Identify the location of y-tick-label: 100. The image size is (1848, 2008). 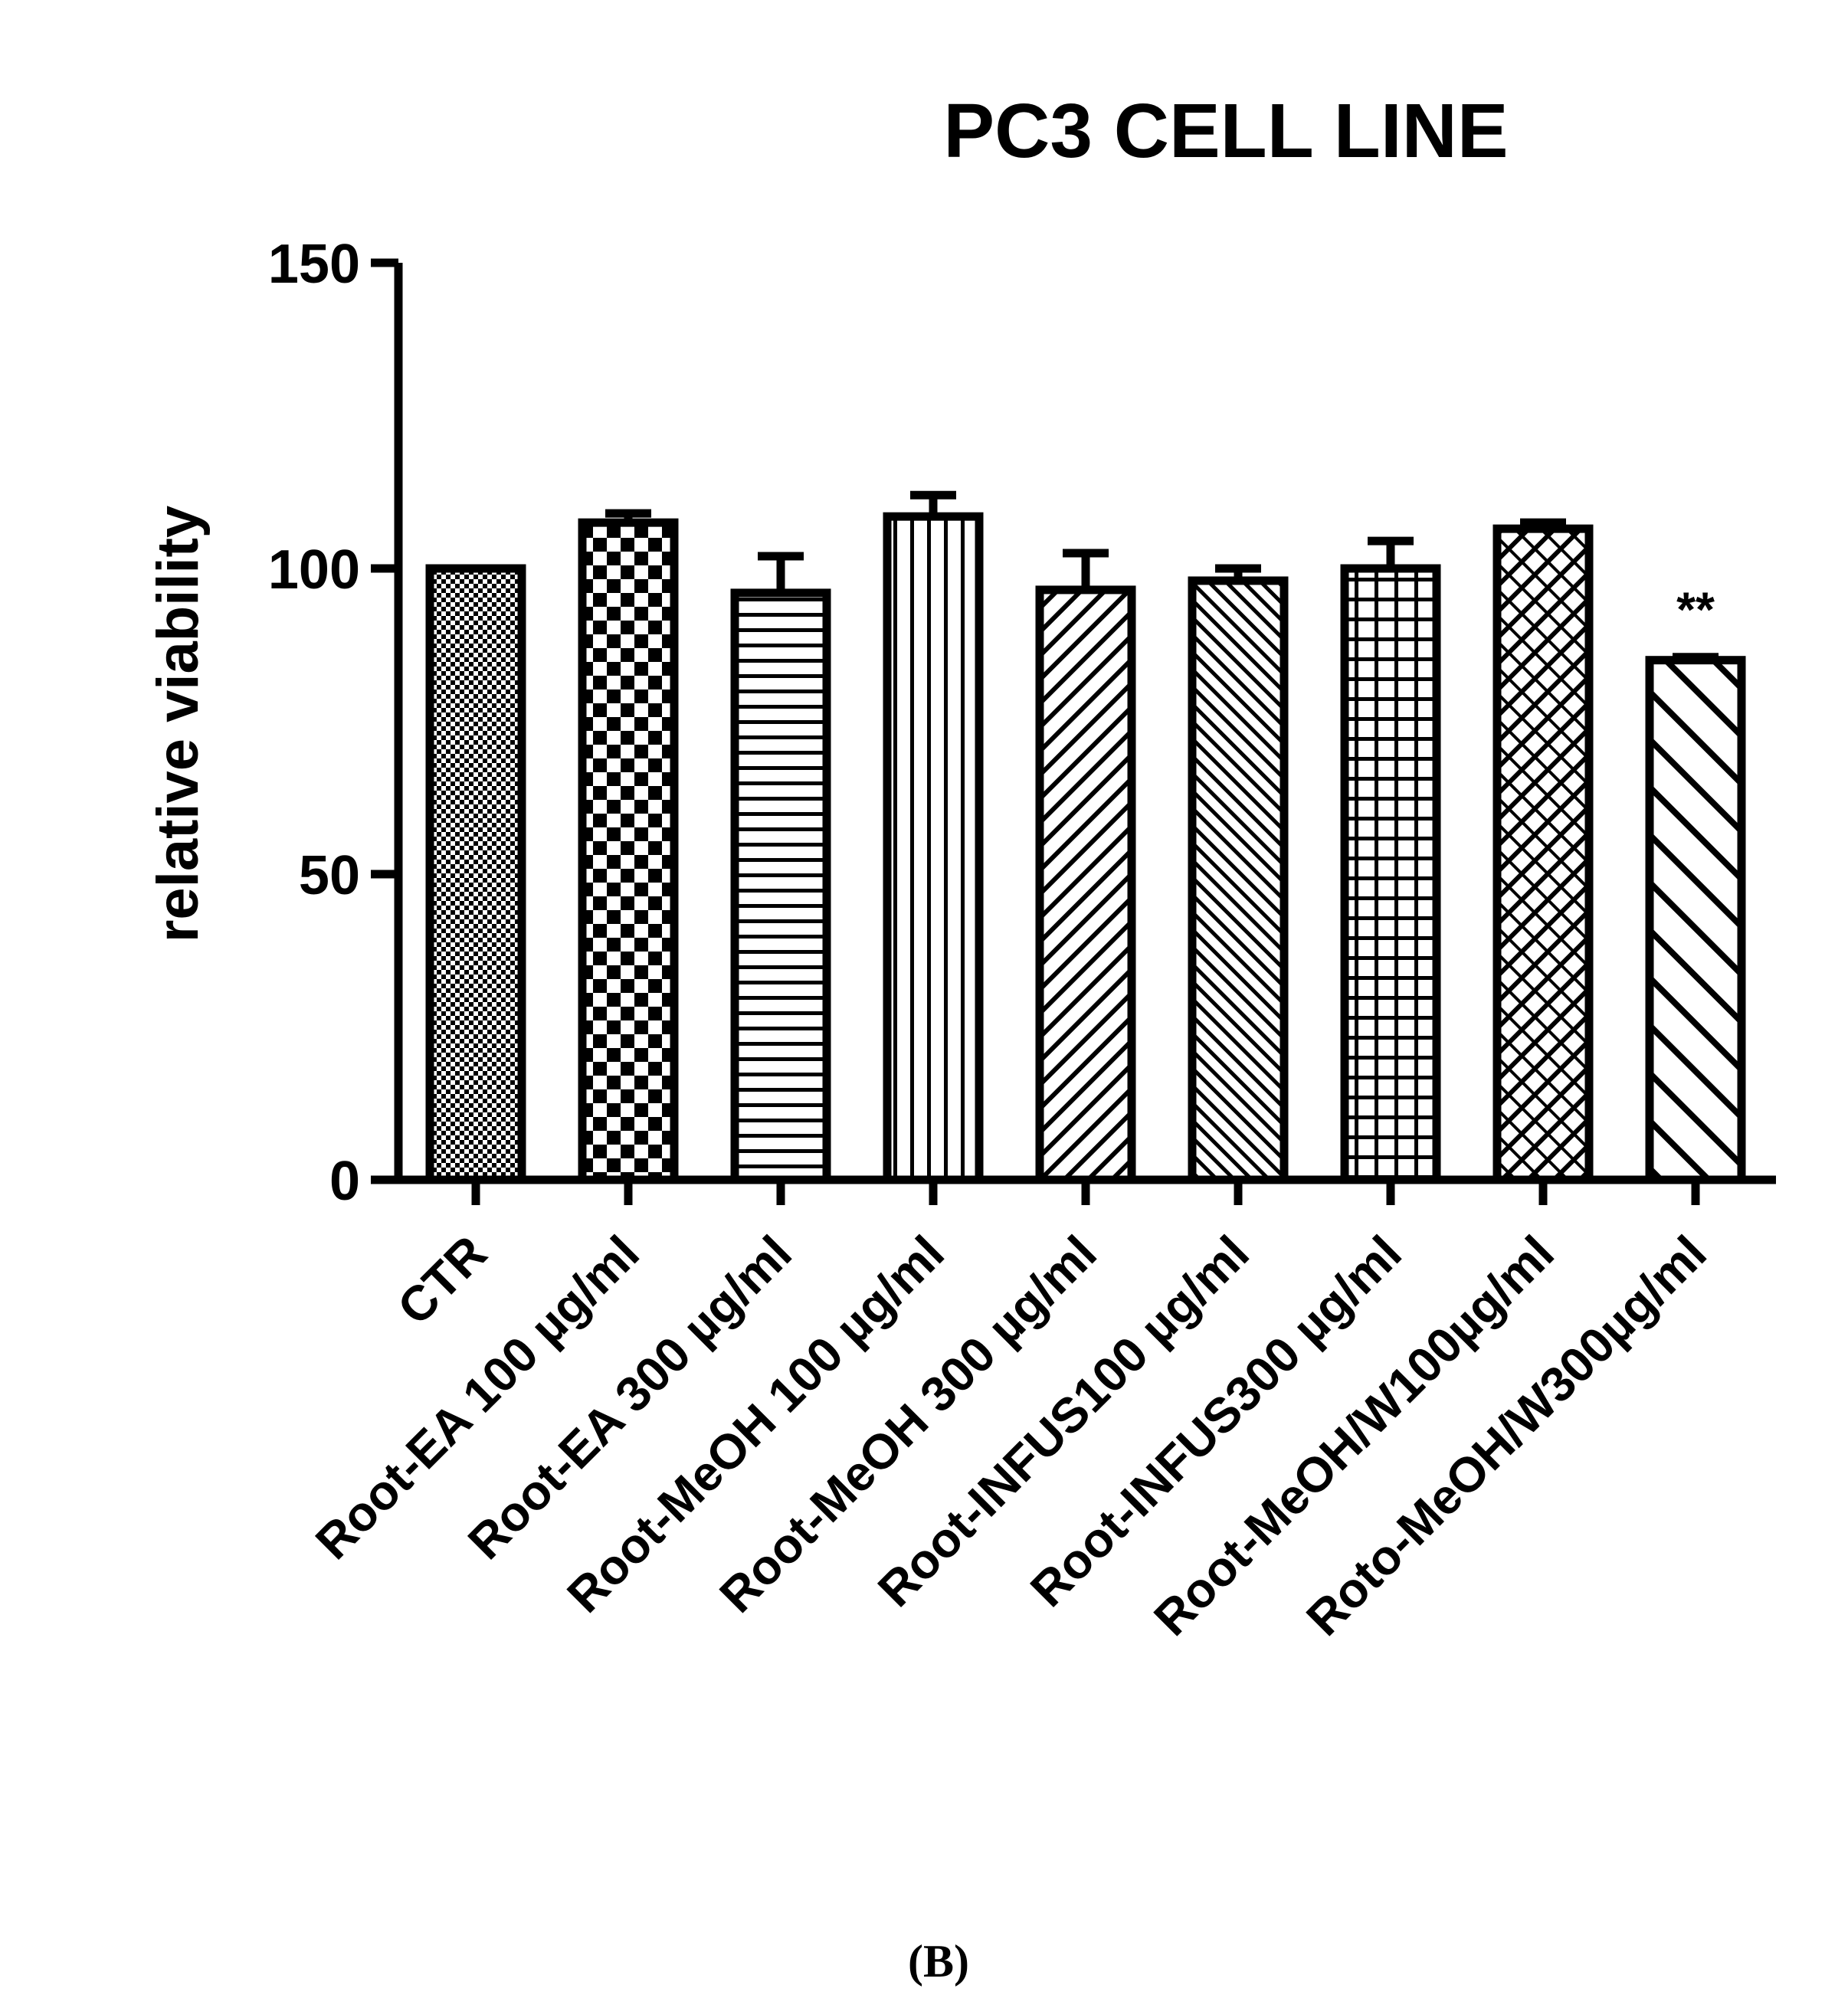
(314, 570).